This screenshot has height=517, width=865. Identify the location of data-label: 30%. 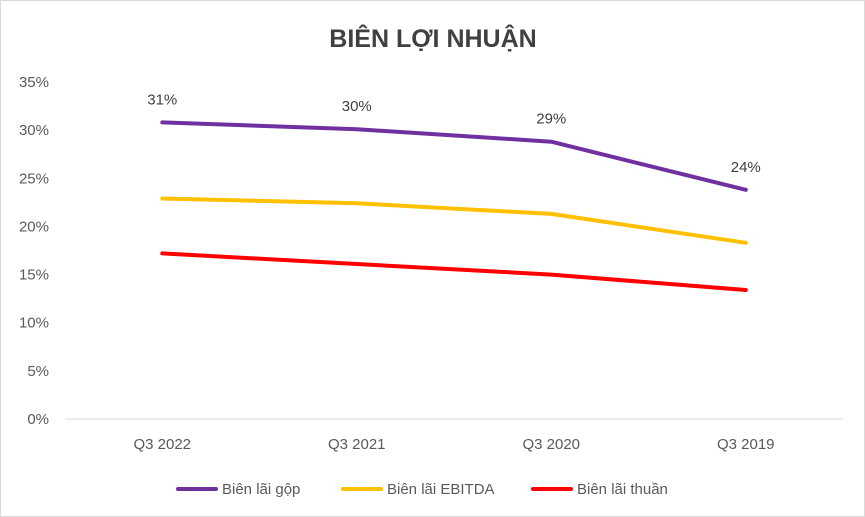
(357, 106).